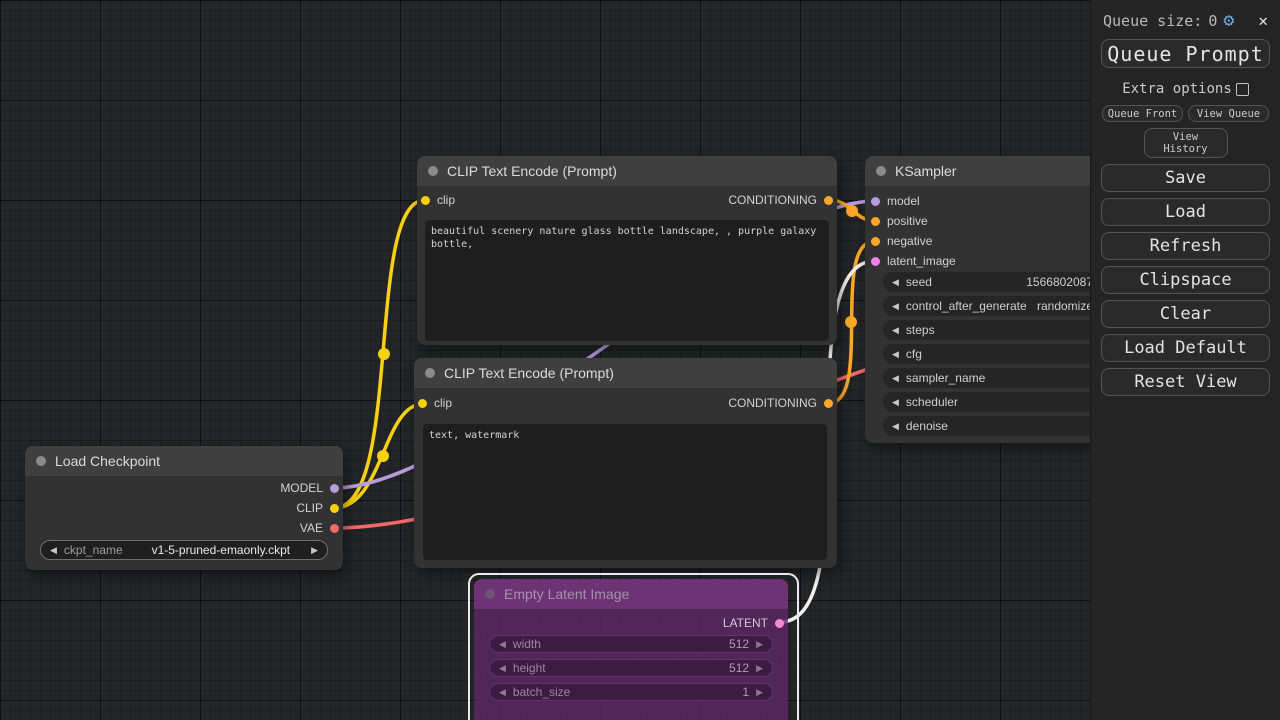  What do you see at coordinates (875, 221) in the screenshot?
I see `port-dot-positive` at bounding box center [875, 221].